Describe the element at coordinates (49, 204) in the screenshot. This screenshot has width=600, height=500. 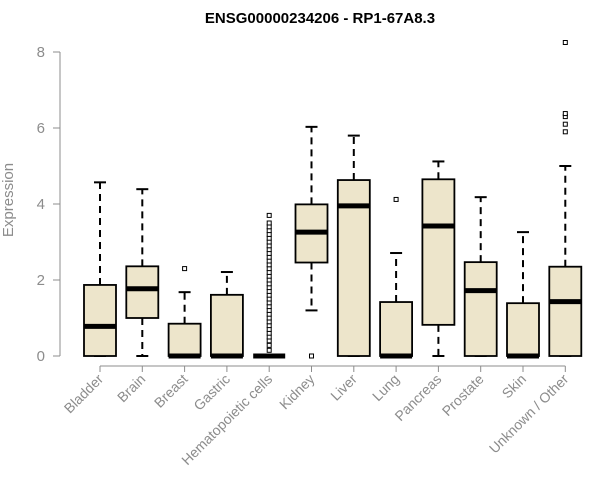
I see `y-axis: 0 2 4 6 8` at that location.